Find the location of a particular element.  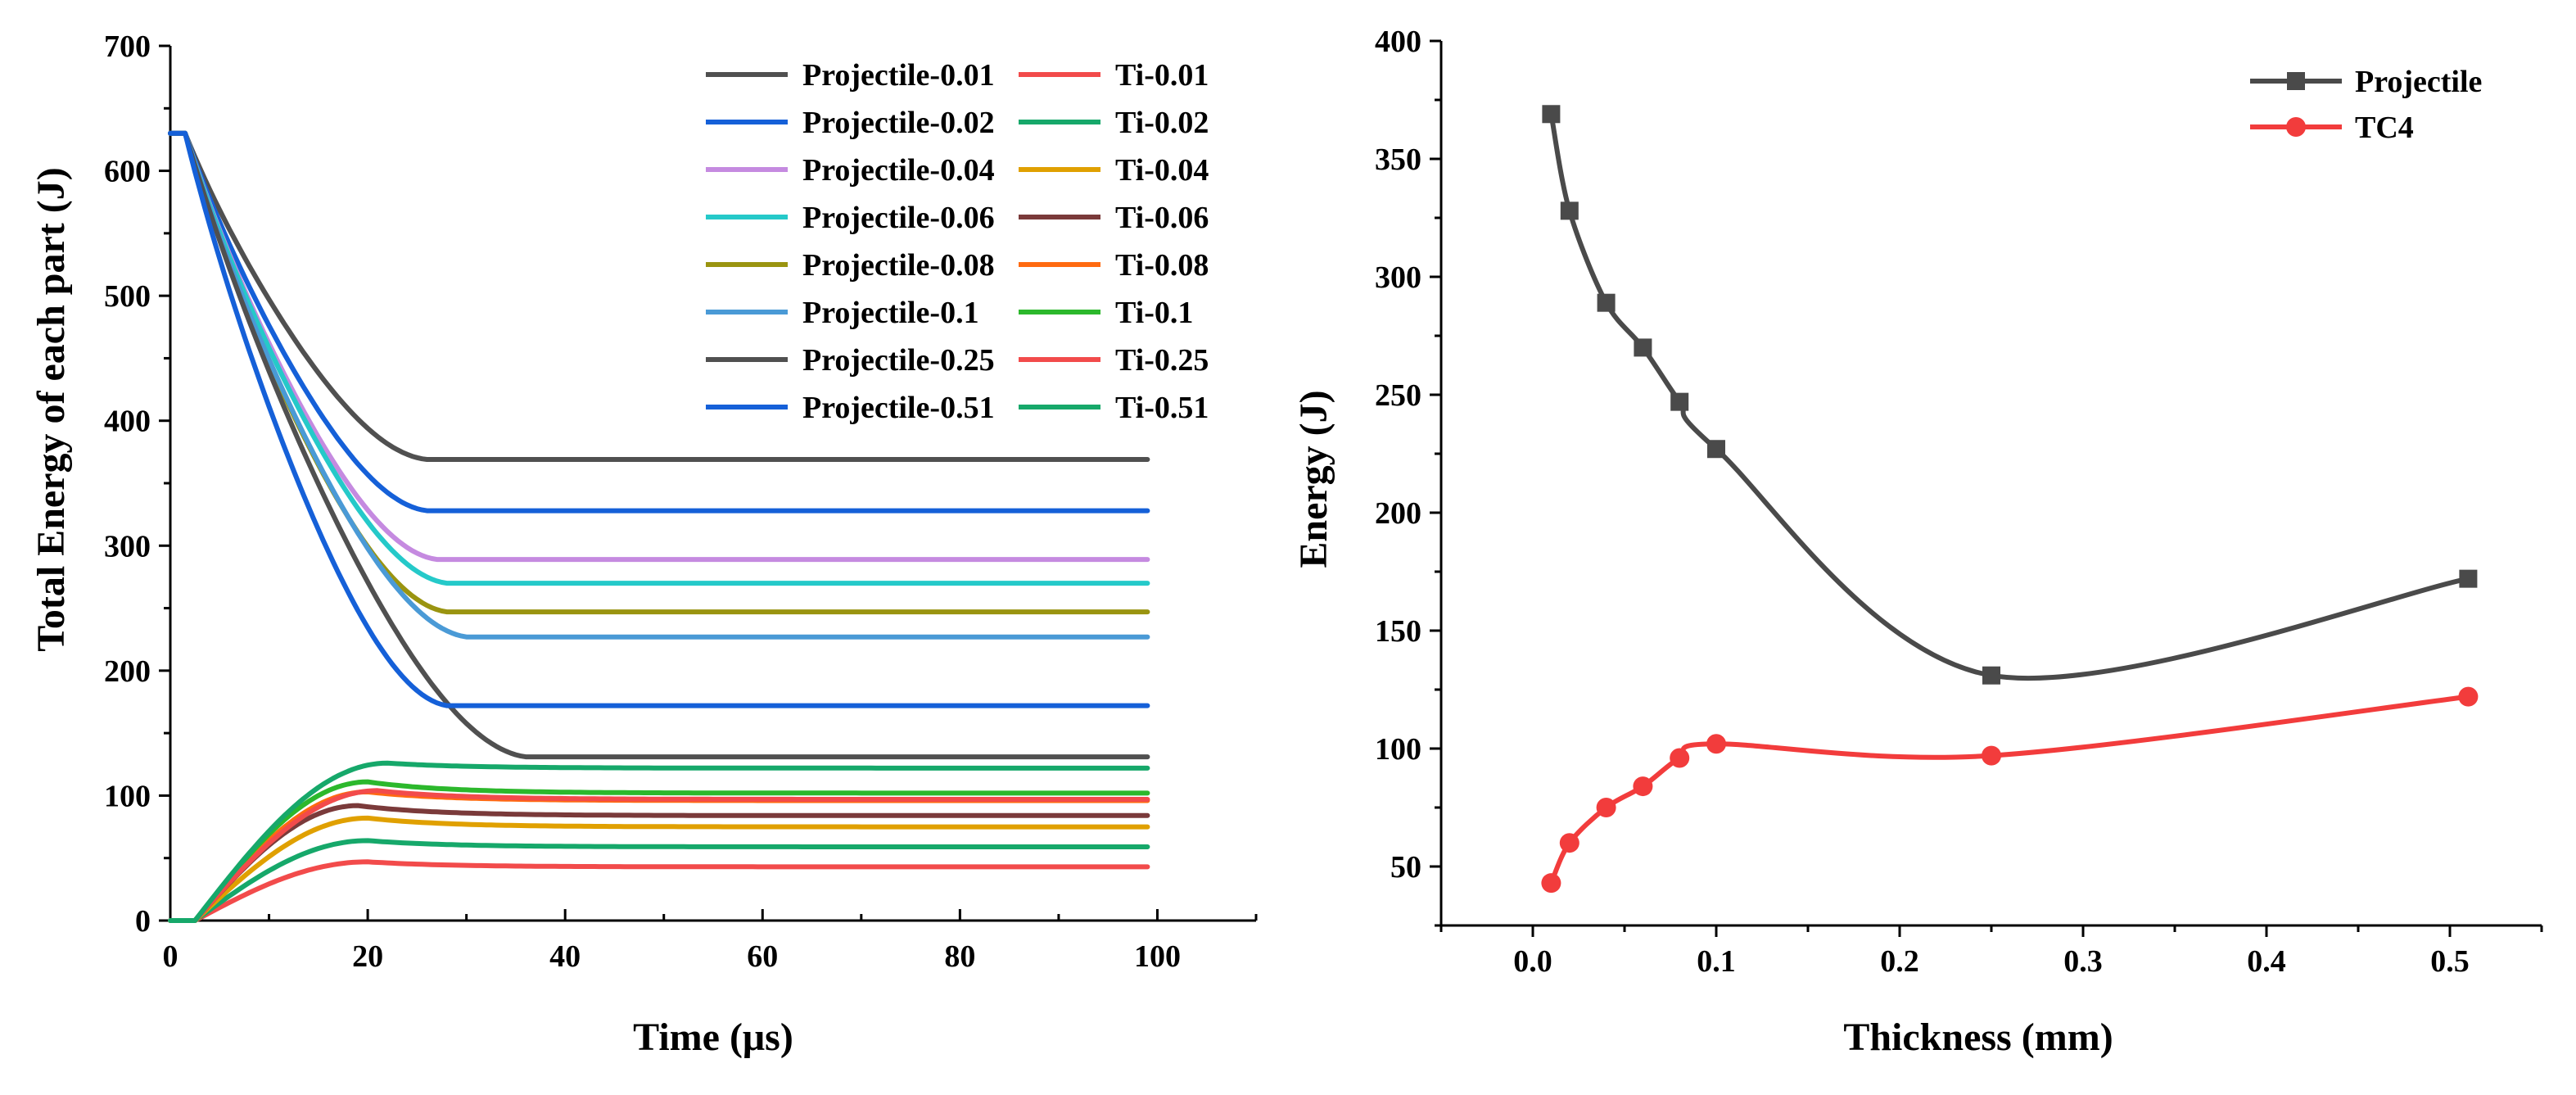

left-x-tick-label: 0 is located at coordinates (171, 956).